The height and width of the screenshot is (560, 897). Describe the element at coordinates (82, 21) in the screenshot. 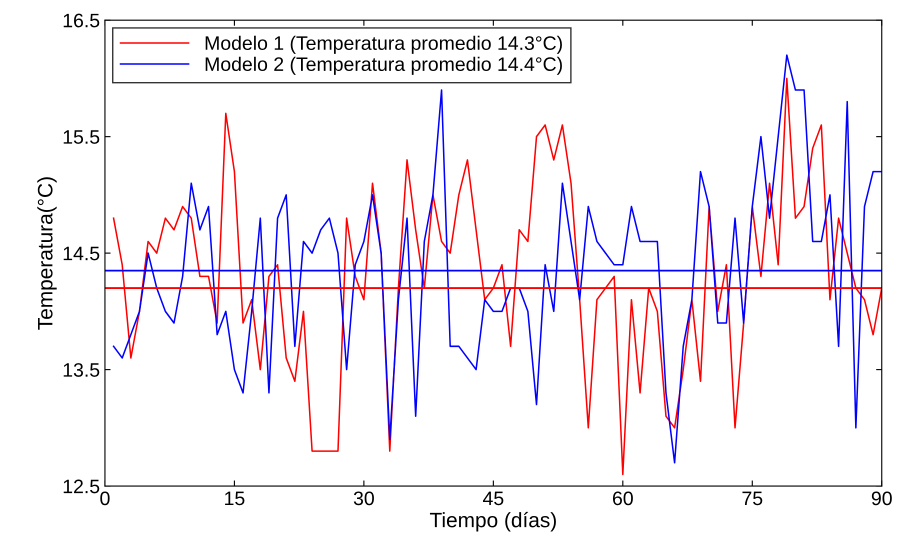

I see `y-tick-label: 16.5` at that location.